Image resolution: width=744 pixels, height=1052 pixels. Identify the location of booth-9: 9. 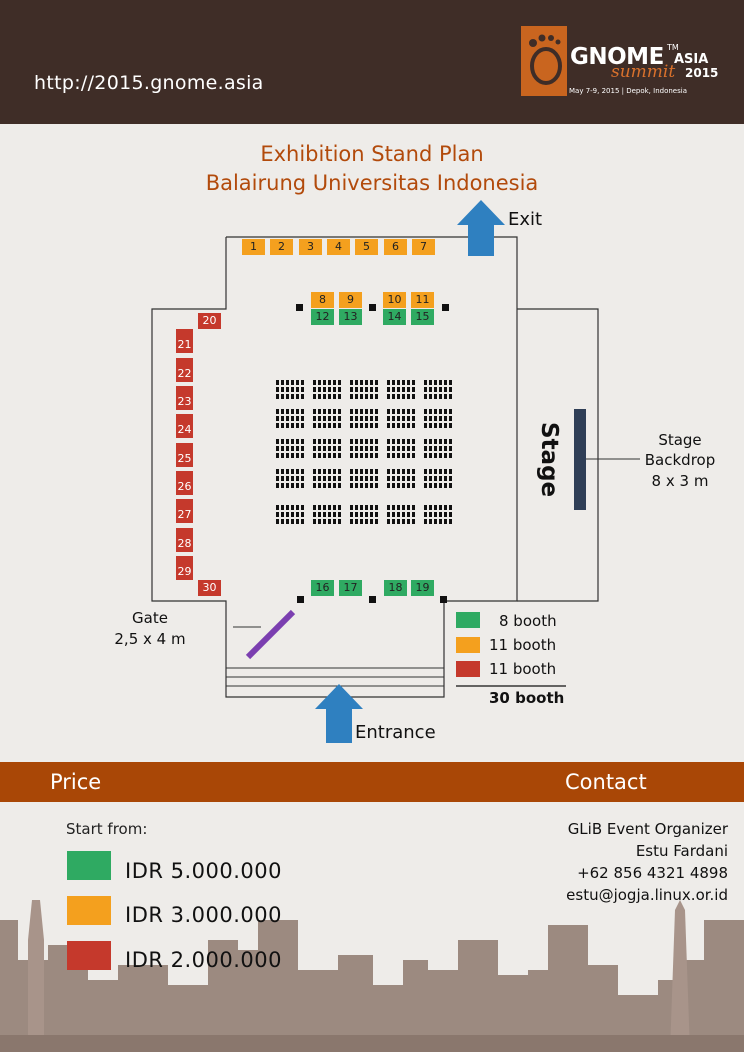
(350, 300).